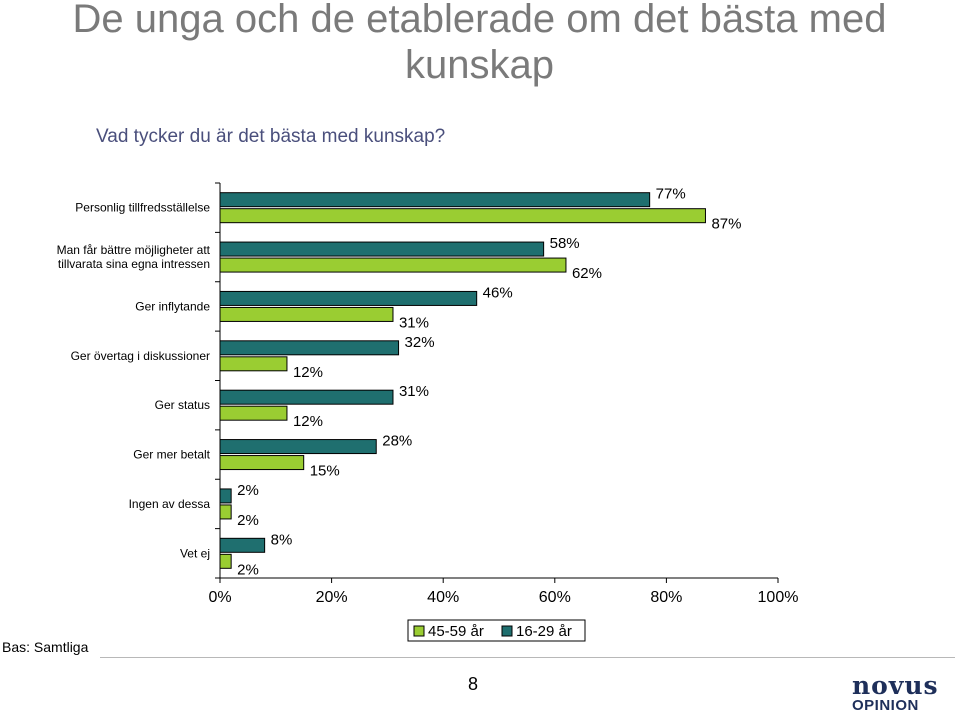  I want to click on x-tick-label: 80%, so click(666, 597).